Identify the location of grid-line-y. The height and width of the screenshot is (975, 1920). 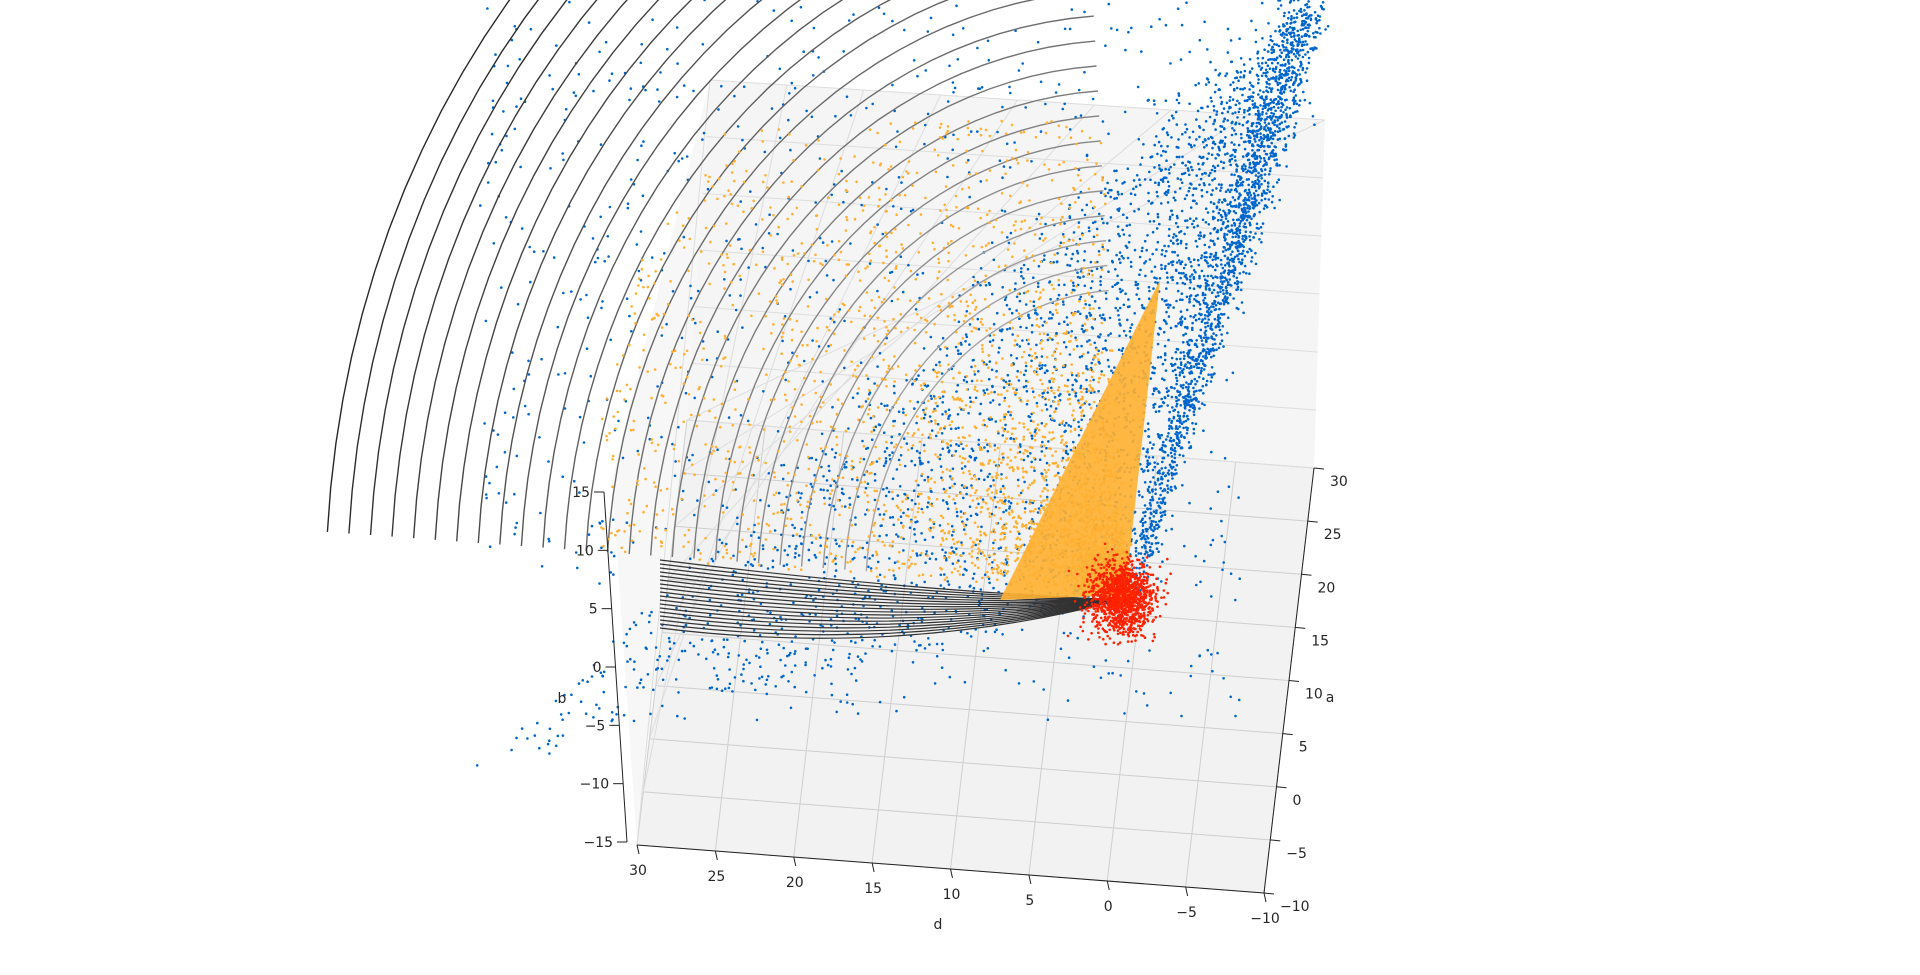
(988, 550).